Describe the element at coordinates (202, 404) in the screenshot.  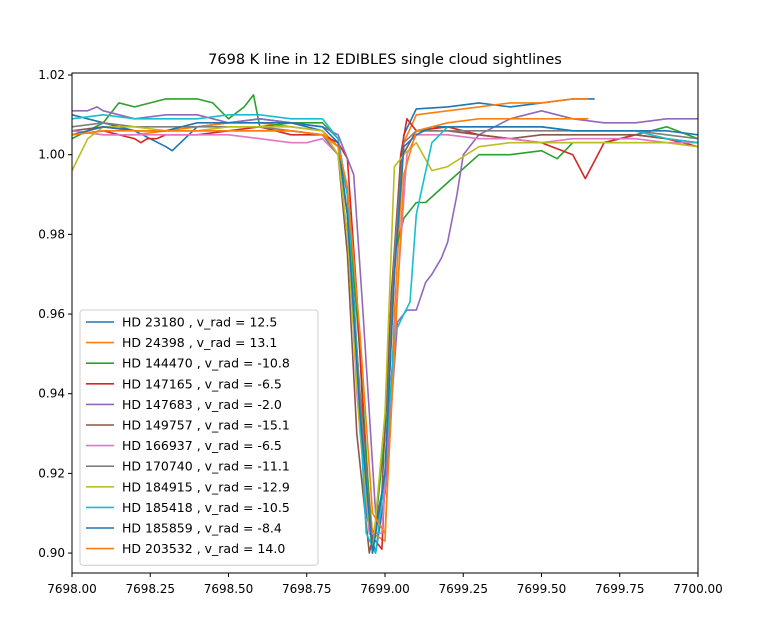
I see `legend-entry: HD 147683 , v_rad = -2.0` at that location.